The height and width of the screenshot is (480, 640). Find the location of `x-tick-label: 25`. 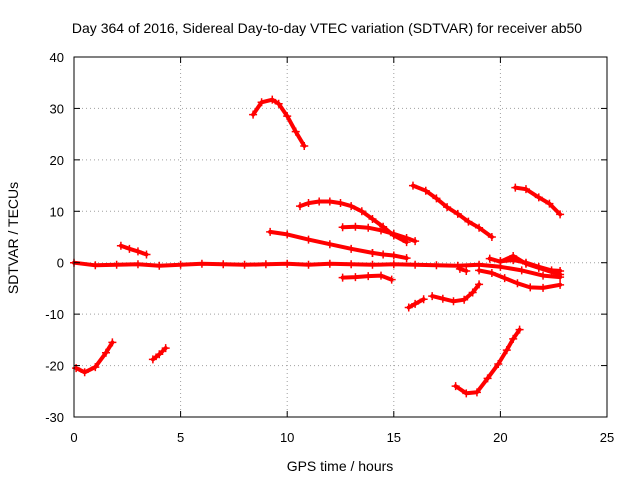

x-tick-label: 25 is located at coordinates (607, 437).